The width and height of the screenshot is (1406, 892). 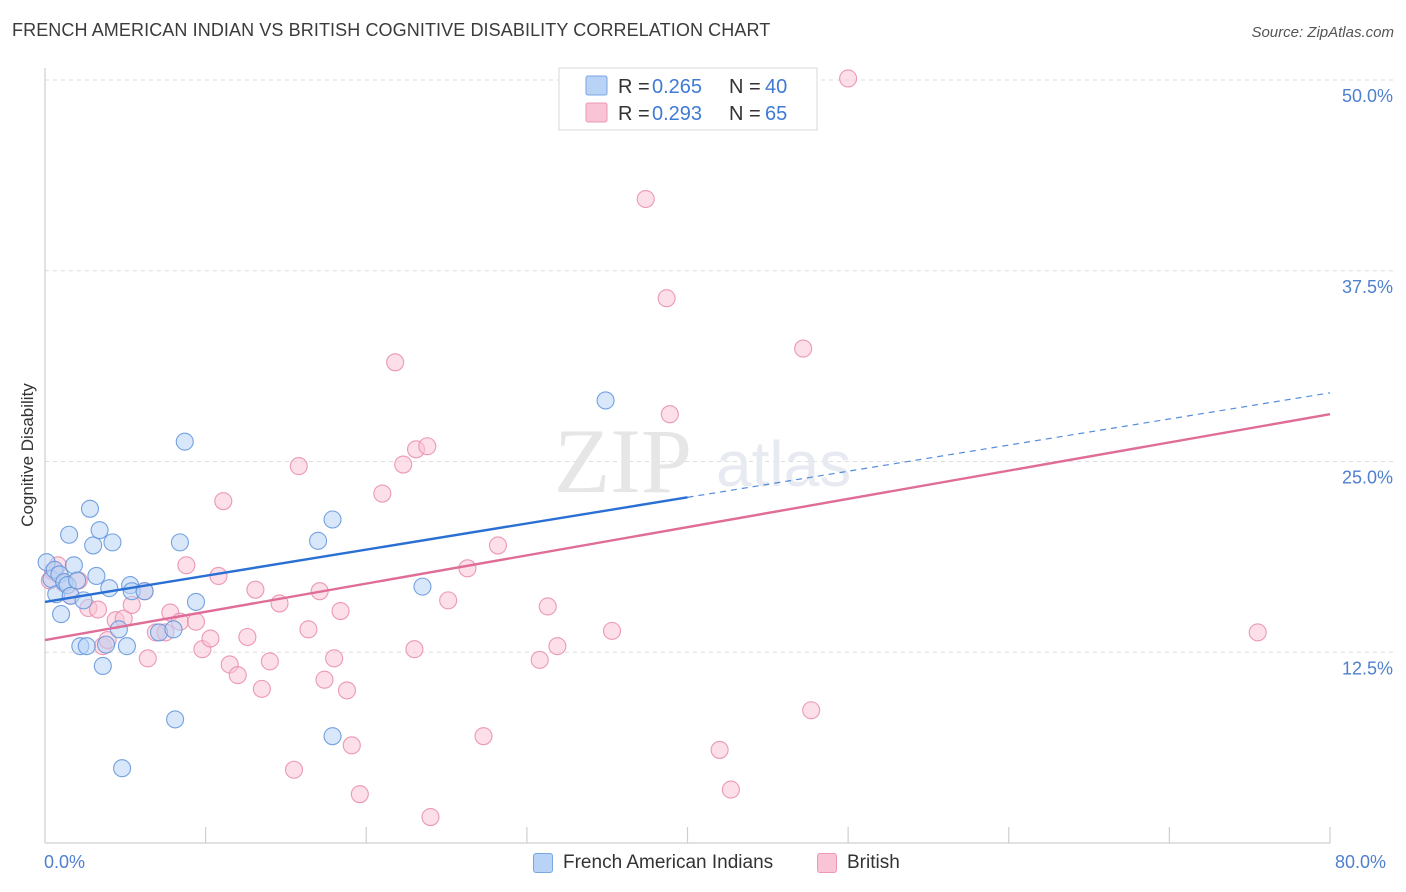 What do you see at coordinates (623, 461) in the screenshot?
I see `watermark-zip: ZIP` at bounding box center [623, 461].